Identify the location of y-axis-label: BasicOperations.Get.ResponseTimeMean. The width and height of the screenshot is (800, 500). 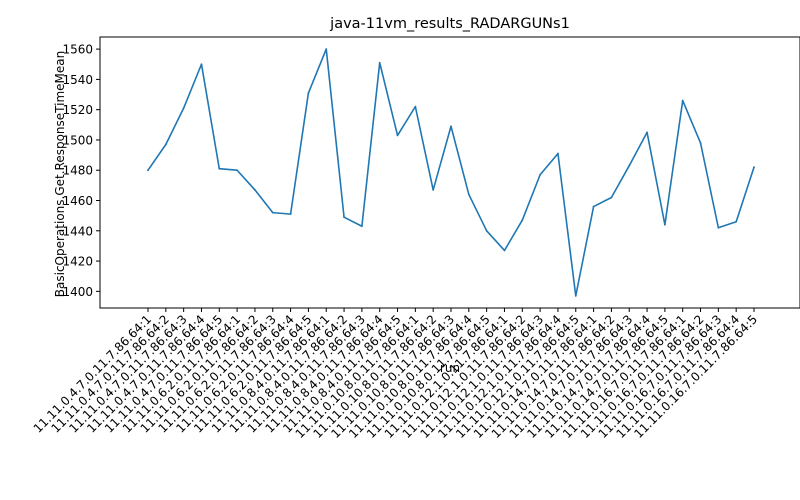
(60, 174).